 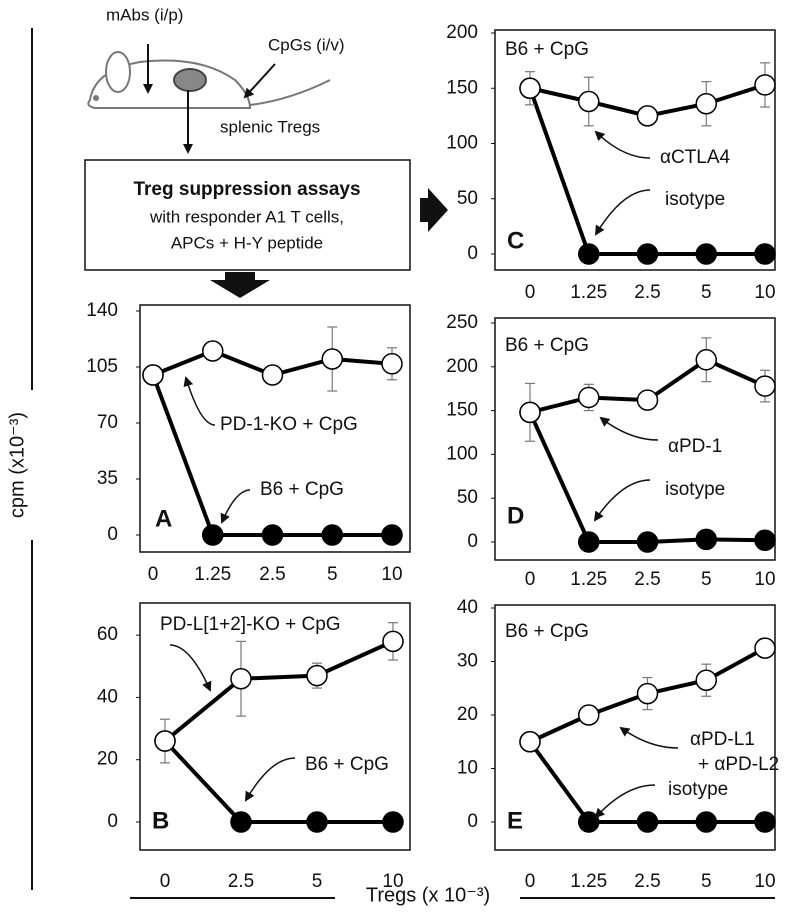 I want to click on series-label: αPD-L1, so click(x=722, y=739).